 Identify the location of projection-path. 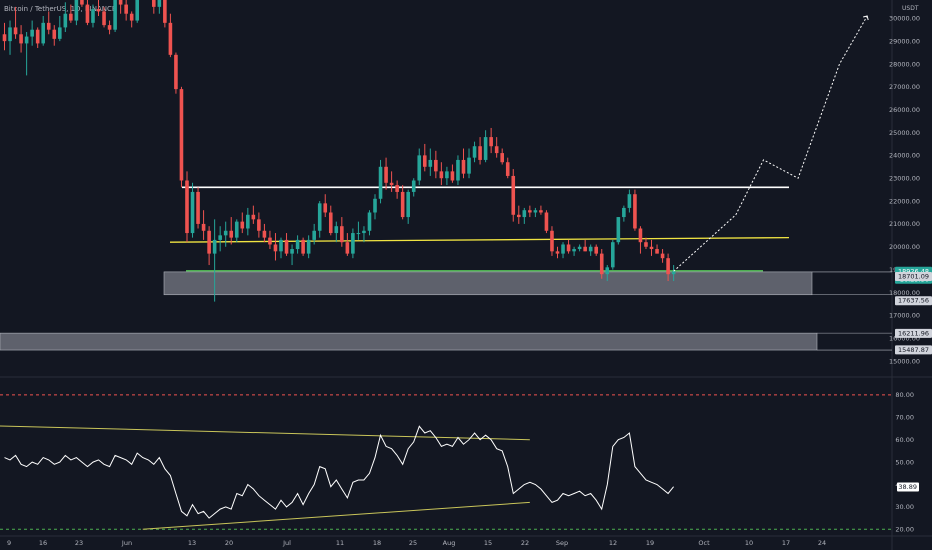
(771, 143).